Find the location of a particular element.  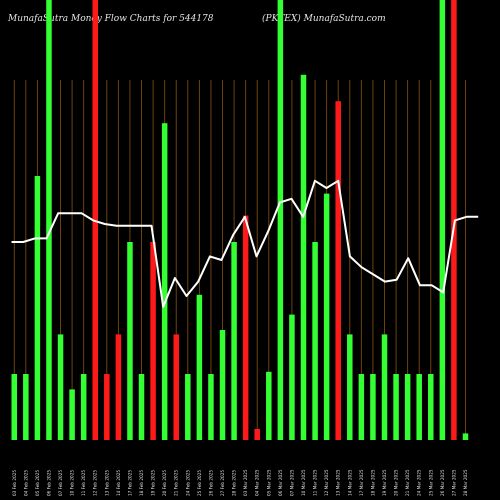

x-tick-label: 13 Mar 2025 is located at coordinates (338, 482).